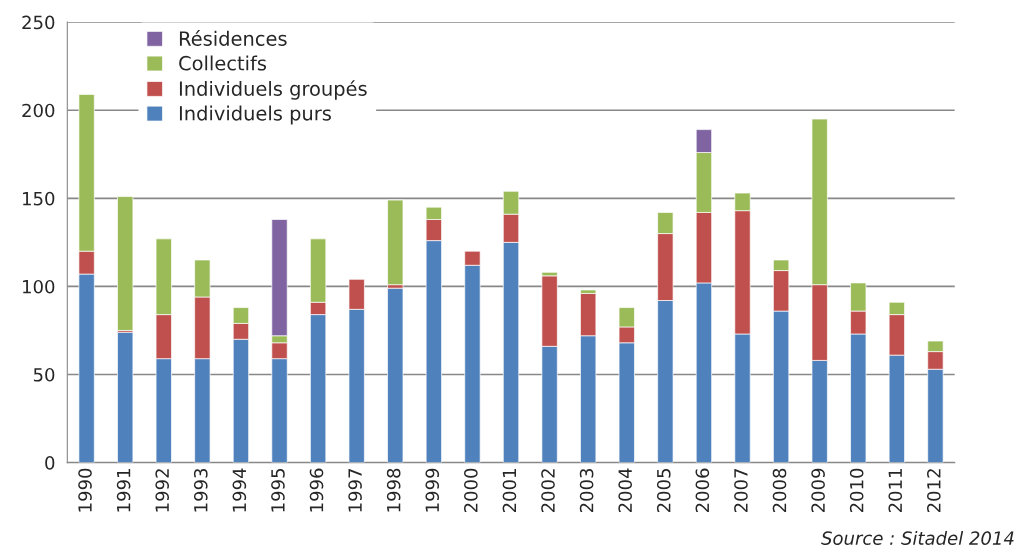 This screenshot has width=1020, height=554. What do you see at coordinates (239, 490) in the screenshot?
I see `x-tick-label: 1994` at bounding box center [239, 490].